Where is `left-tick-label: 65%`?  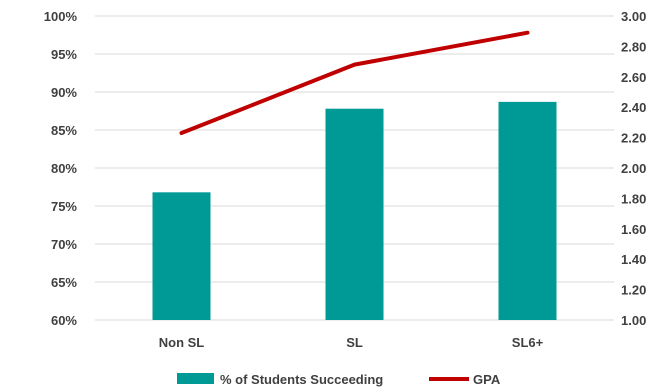 left-tick-label: 65% is located at coordinates (64, 282).